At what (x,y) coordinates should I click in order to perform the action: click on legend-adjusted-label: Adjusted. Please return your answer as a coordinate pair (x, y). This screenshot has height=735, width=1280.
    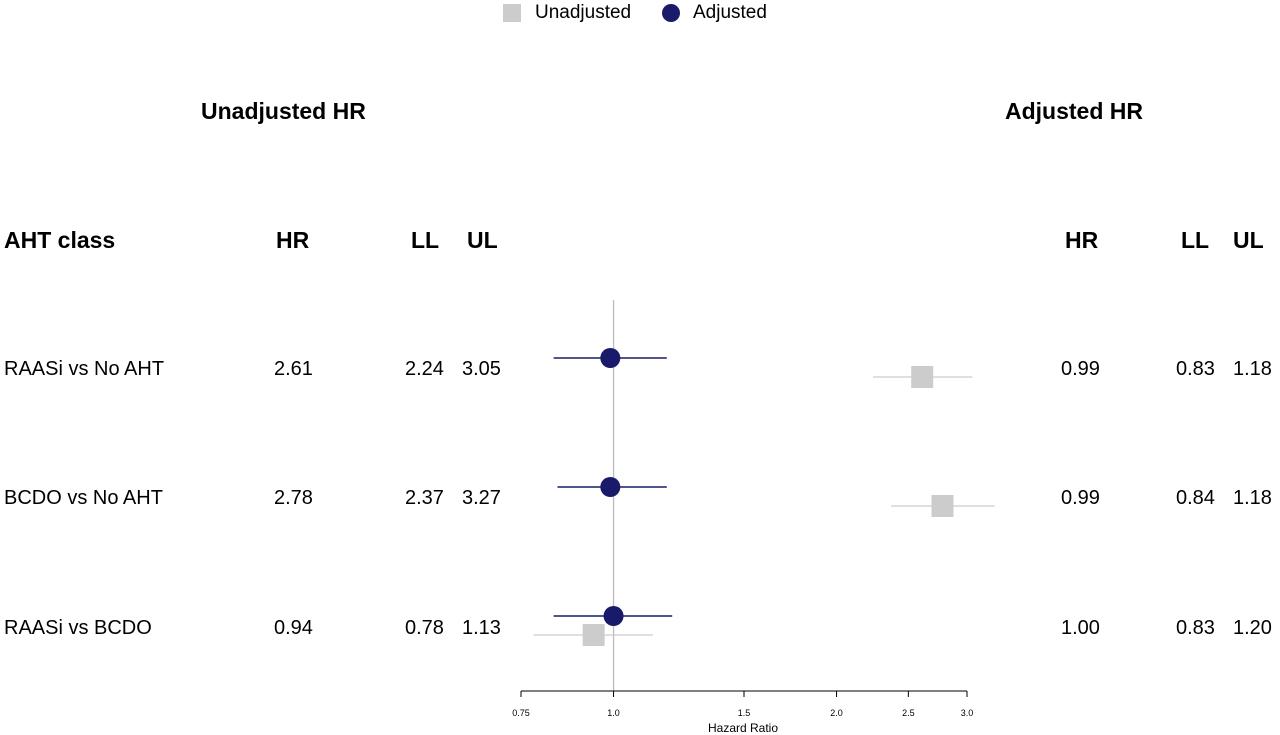
    Looking at the image, I should click on (730, 12).